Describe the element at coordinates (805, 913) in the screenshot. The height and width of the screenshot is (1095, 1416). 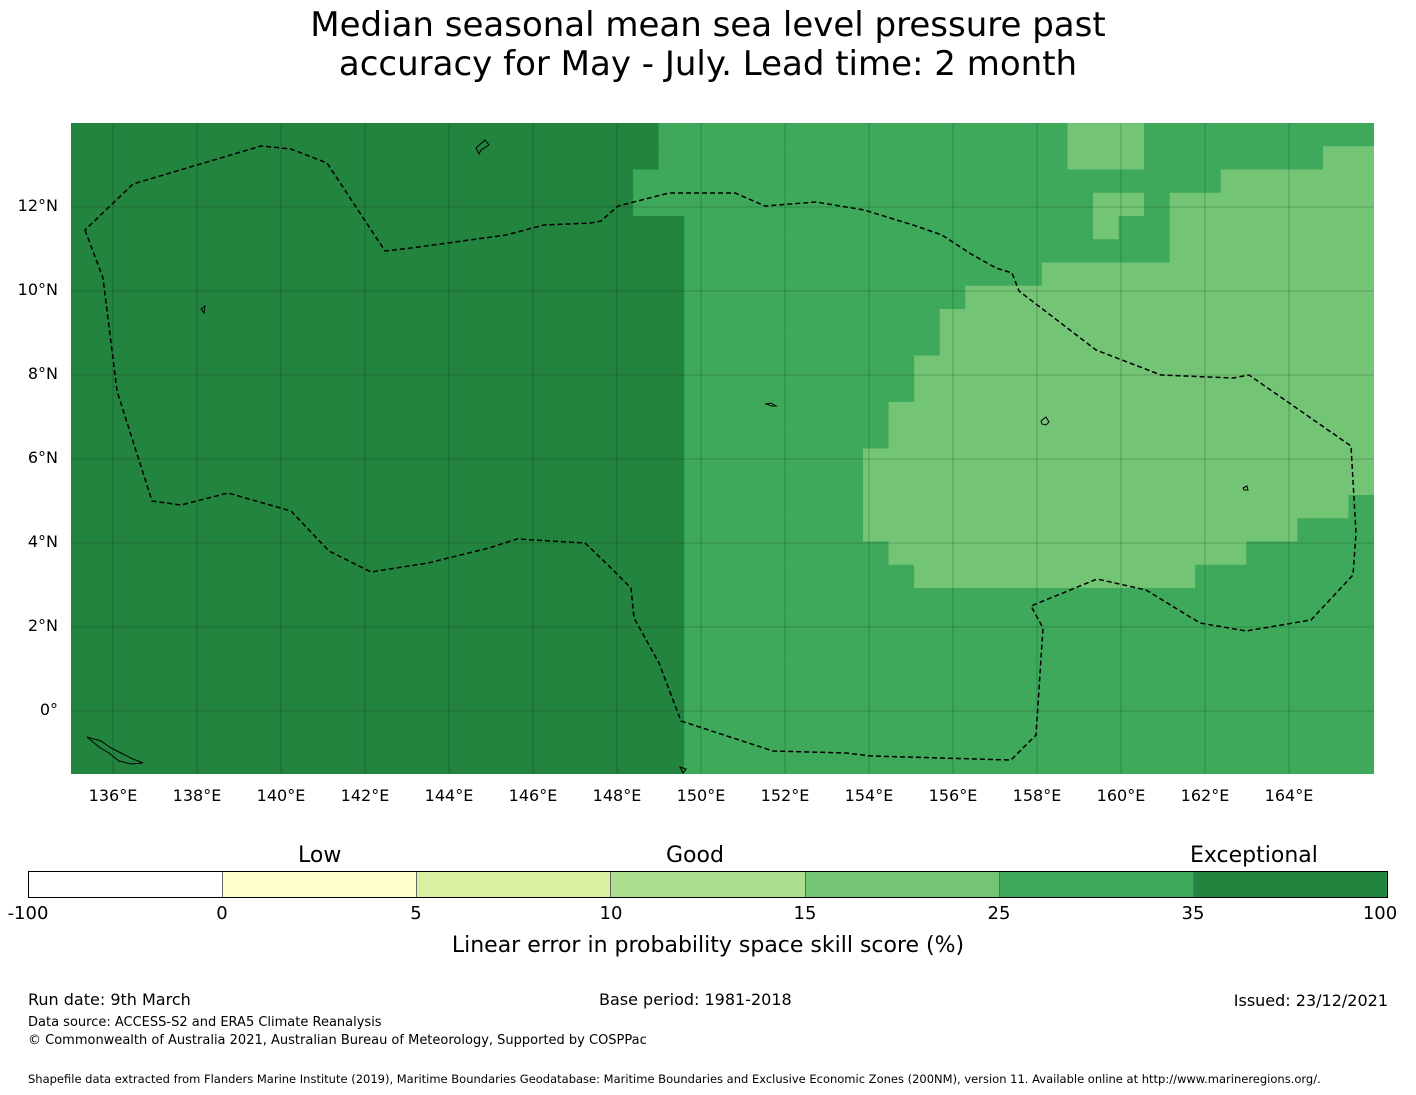
I see `colorbar-tick-15: 15` at that location.